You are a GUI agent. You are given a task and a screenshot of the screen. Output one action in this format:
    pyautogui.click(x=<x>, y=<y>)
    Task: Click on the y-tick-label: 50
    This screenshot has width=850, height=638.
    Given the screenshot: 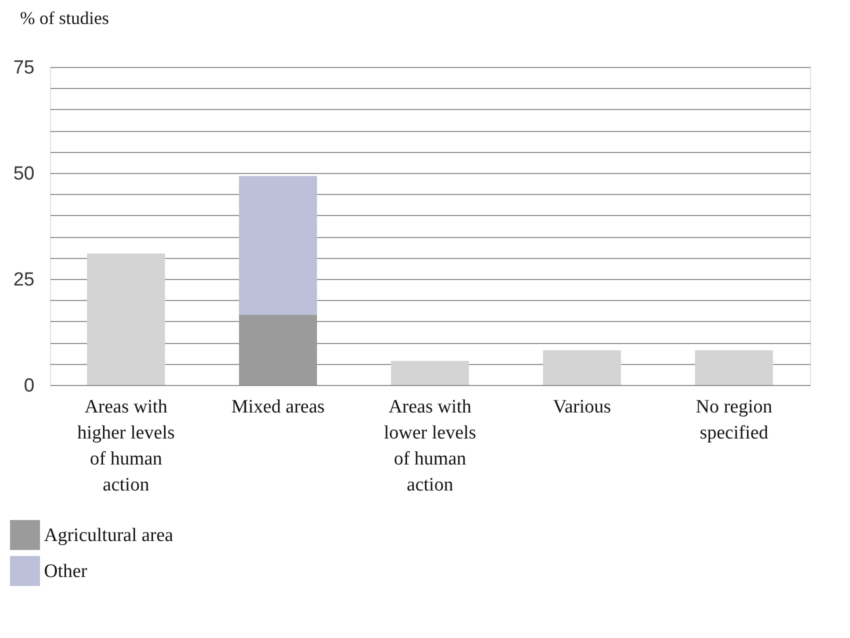 What is the action you would take?
    pyautogui.click(x=23, y=174)
    